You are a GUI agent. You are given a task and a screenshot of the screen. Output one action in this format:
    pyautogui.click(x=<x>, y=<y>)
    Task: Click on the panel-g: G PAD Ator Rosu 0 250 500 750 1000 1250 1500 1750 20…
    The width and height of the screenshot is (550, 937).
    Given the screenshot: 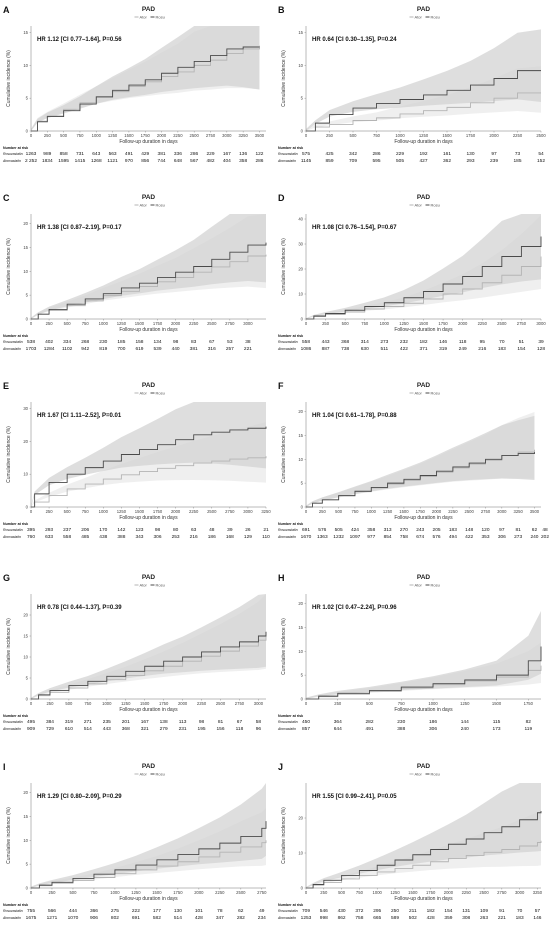 What is the action you would take?
    pyautogui.click(x=137, y=658)
    